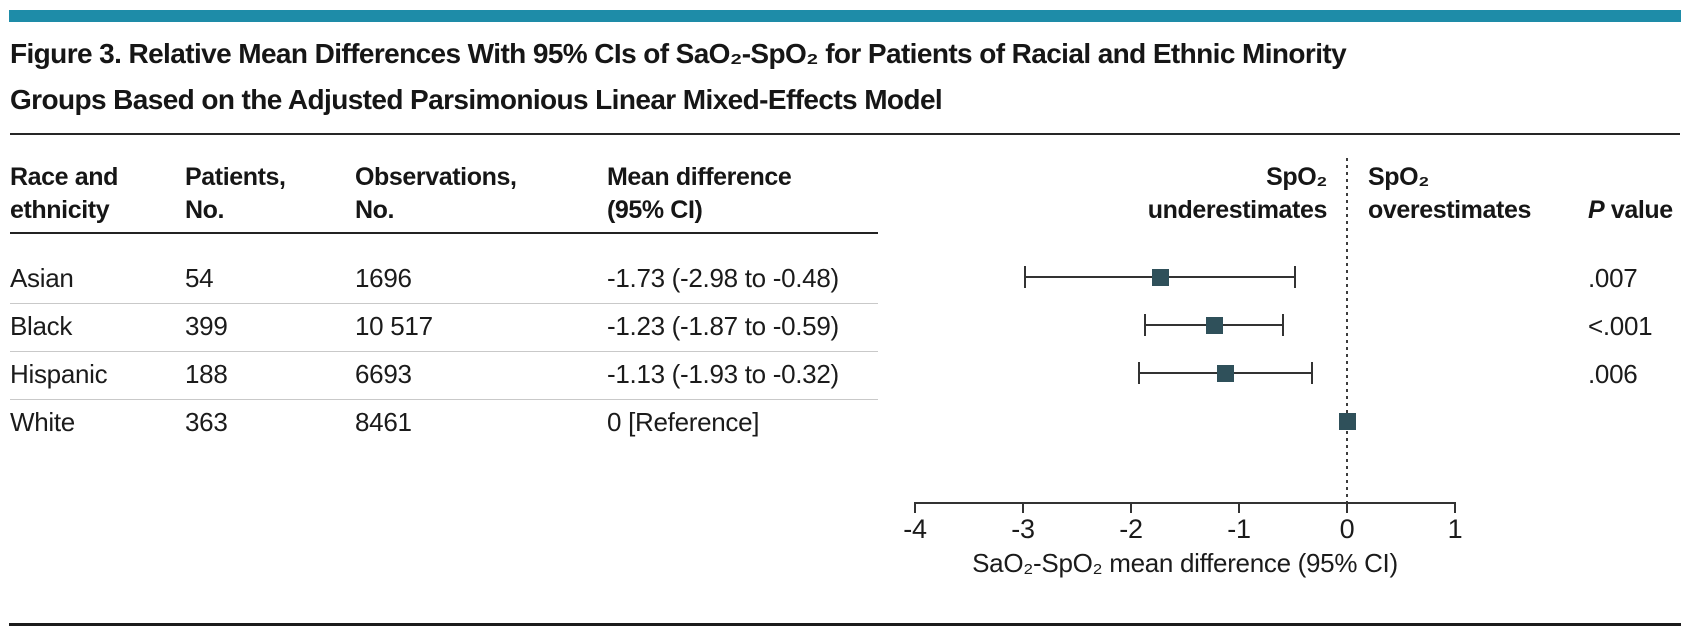 The width and height of the screenshot is (1690, 640). Describe the element at coordinates (1185, 503) in the screenshot. I see `x-axis-line` at that location.